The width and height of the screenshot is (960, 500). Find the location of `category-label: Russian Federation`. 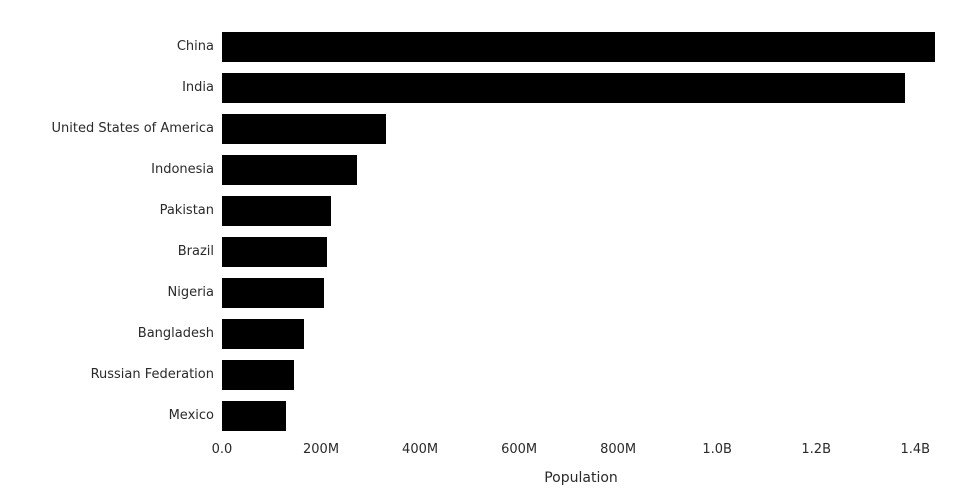

category-label: Russian Federation is located at coordinates (152, 374).